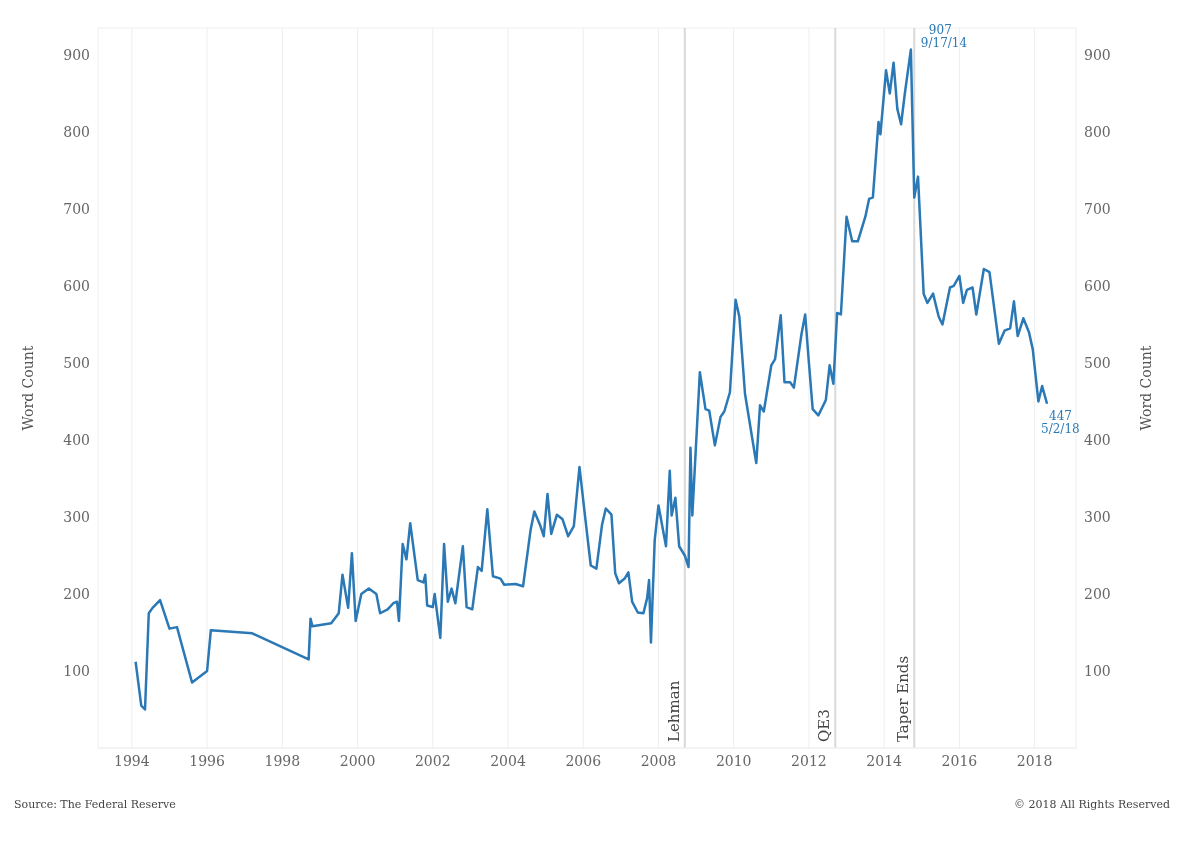  What do you see at coordinates (1097, 208) in the screenshot?
I see `y2-tick-label: 700` at bounding box center [1097, 208].